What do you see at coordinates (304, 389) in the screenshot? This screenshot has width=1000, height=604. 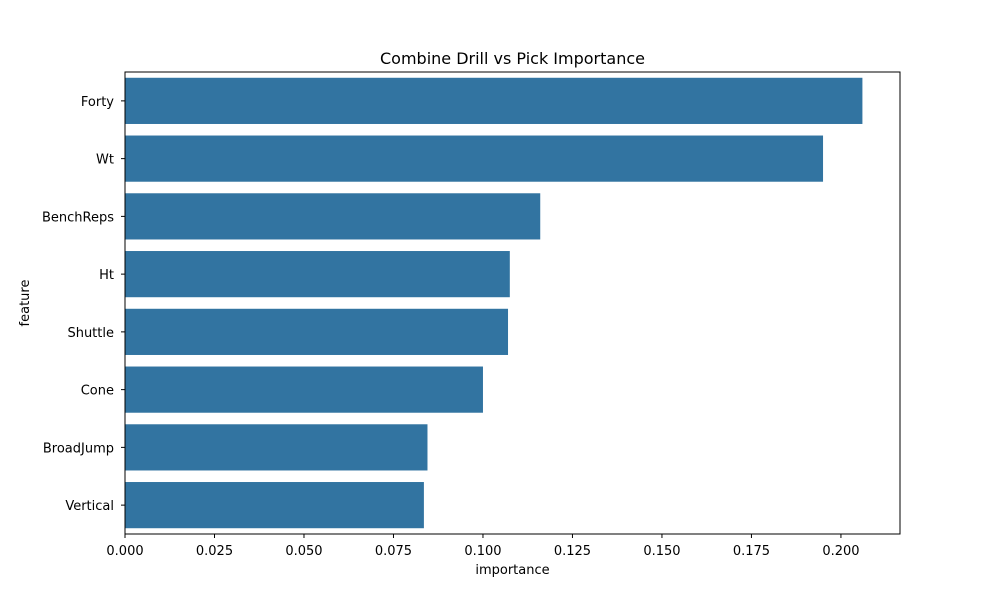 I see `bar-cone` at bounding box center [304, 389].